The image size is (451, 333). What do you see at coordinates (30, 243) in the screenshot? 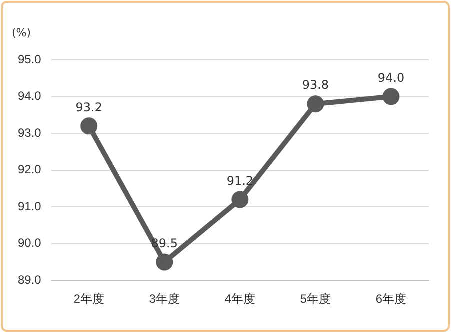
I see `y-tick-label: 90.0` at bounding box center [30, 243].